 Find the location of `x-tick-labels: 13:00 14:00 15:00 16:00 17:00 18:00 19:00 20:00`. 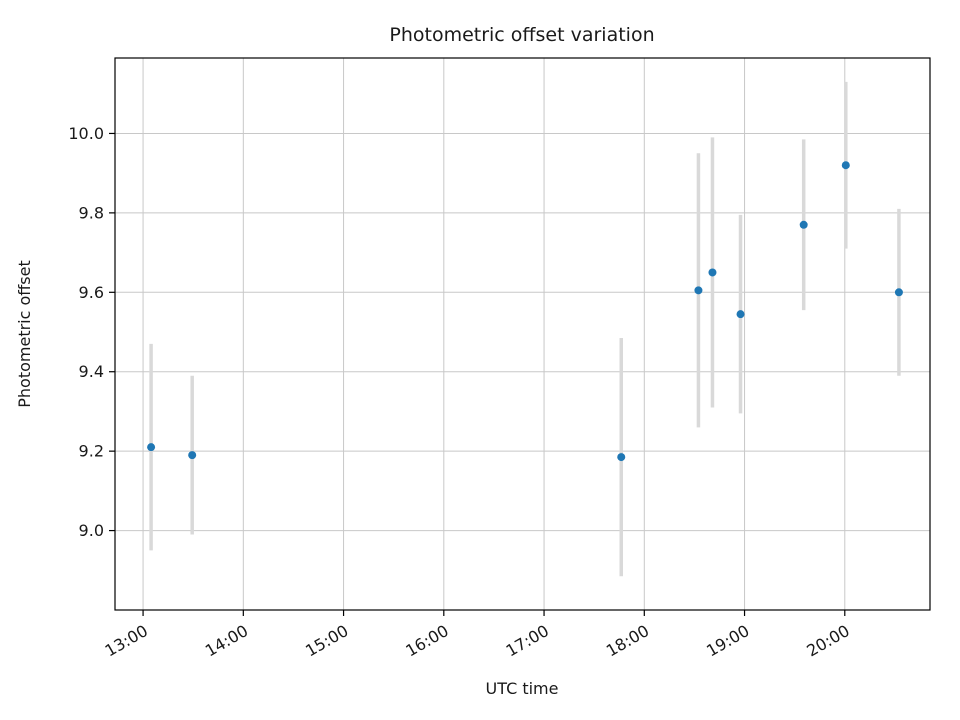

x-tick-labels: 13:00 14:00 15:00 16:00 17:00 18:00 19:00 20:00 is located at coordinates (477, 641).